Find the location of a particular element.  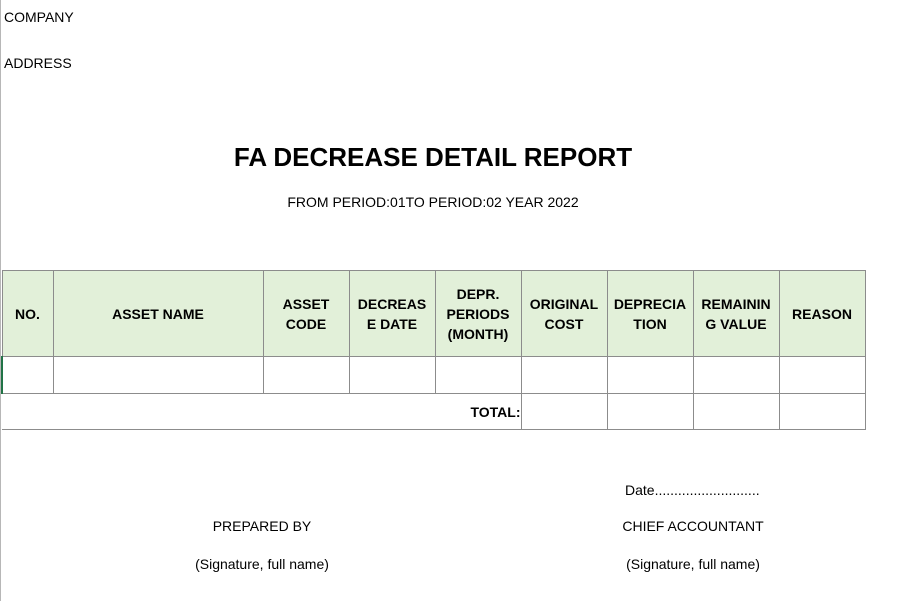

cell-decrease-date is located at coordinates (392, 375).